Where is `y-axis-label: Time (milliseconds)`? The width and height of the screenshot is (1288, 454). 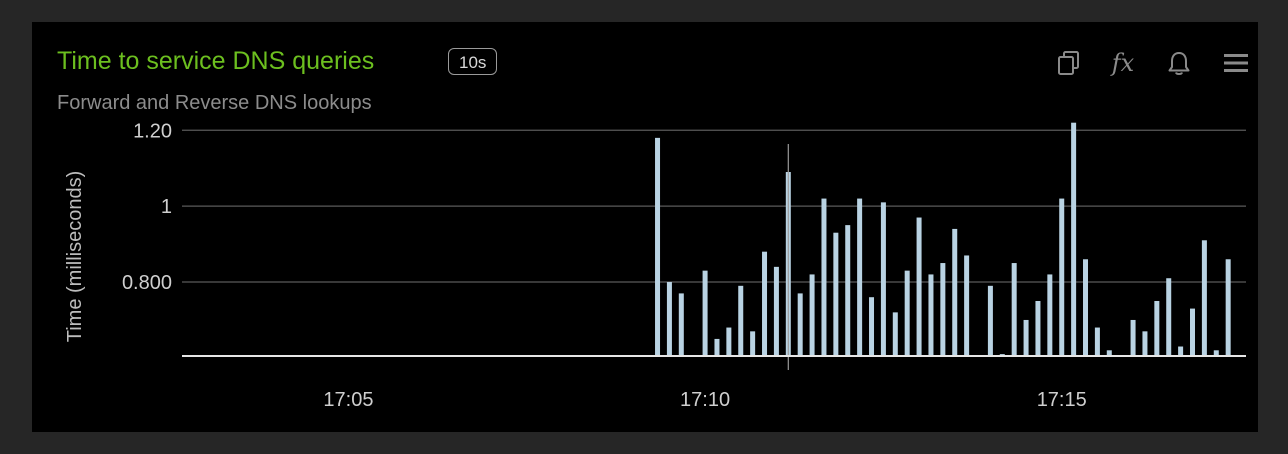
y-axis-label: Time (milliseconds) is located at coordinates (75, 257).